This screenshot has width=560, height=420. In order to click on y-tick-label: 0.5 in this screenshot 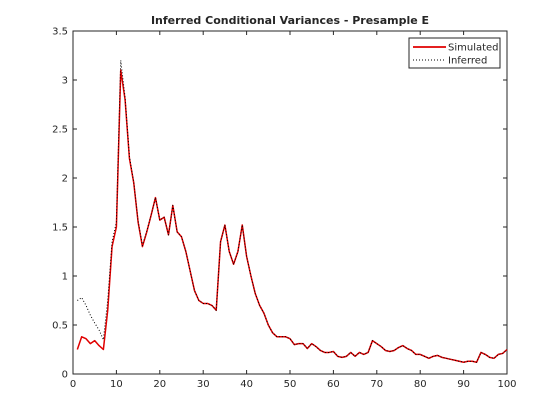, I will do `click(60, 326)`.